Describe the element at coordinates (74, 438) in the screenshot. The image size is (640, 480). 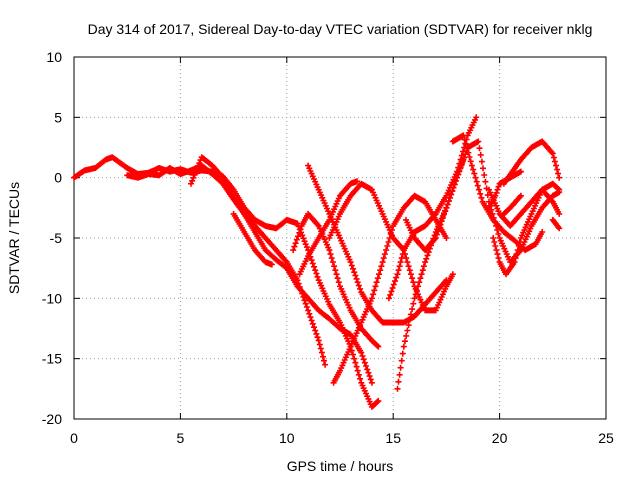
I see `x-tick-label: 0` at that location.